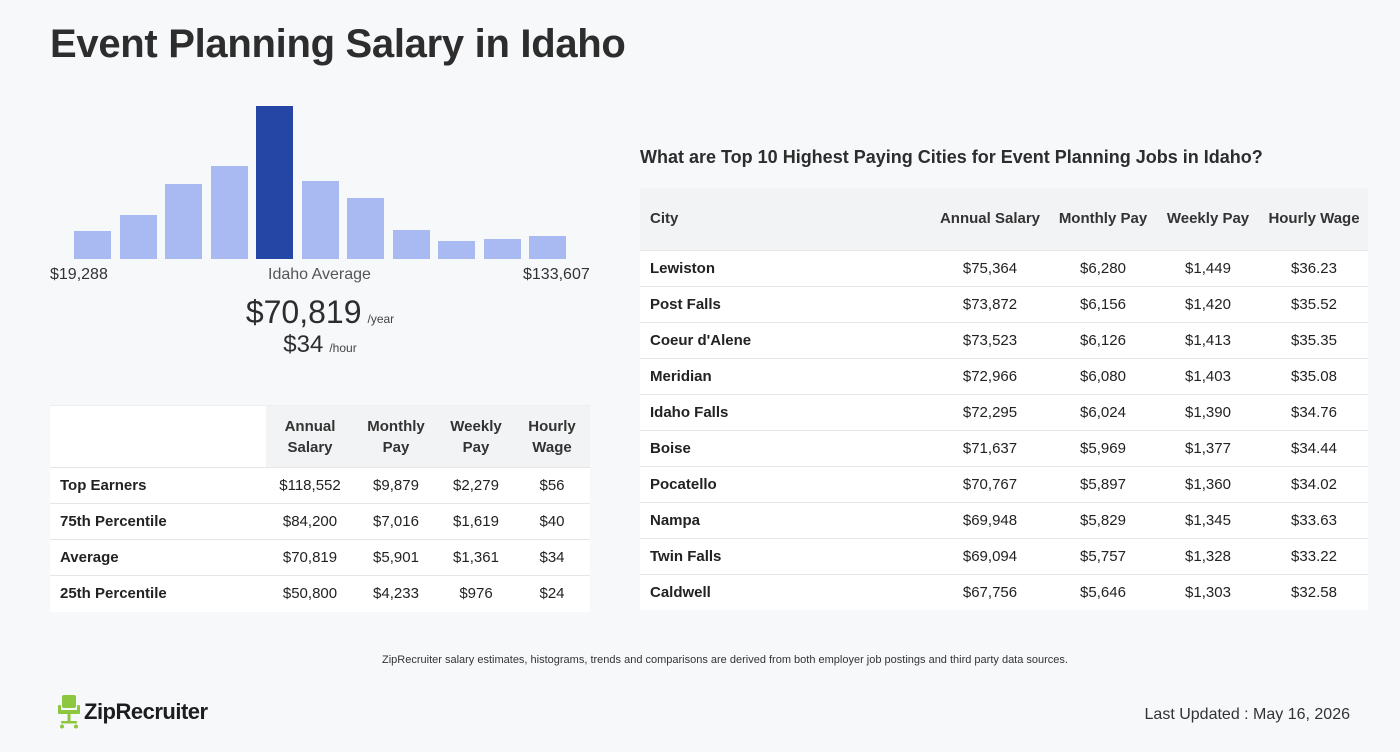 The image size is (1400, 752). I want to click on city-name: Caldwell, so click(785, 591).